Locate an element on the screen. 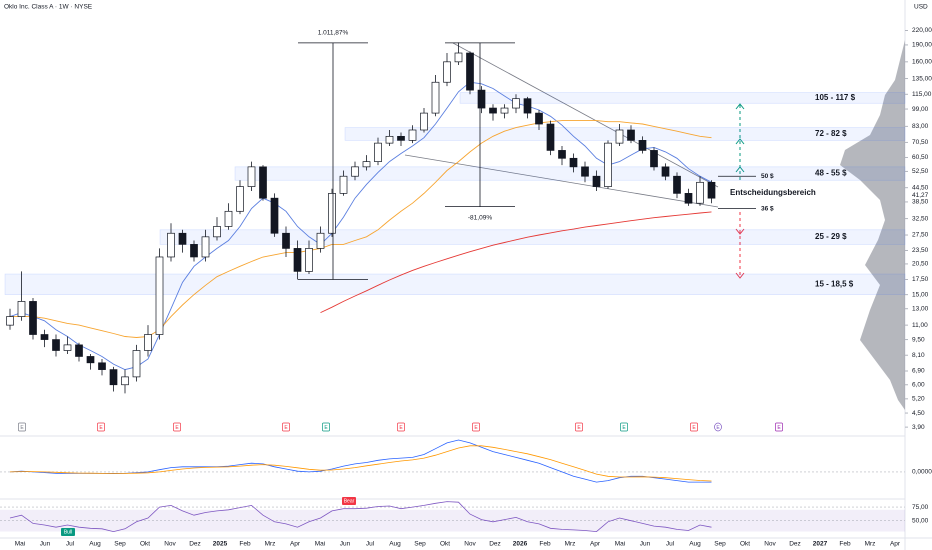 Image resolution: width=932 pixels, height=550 pixels. y-tick-label: 50,00 is located at coordinates (920, 520).